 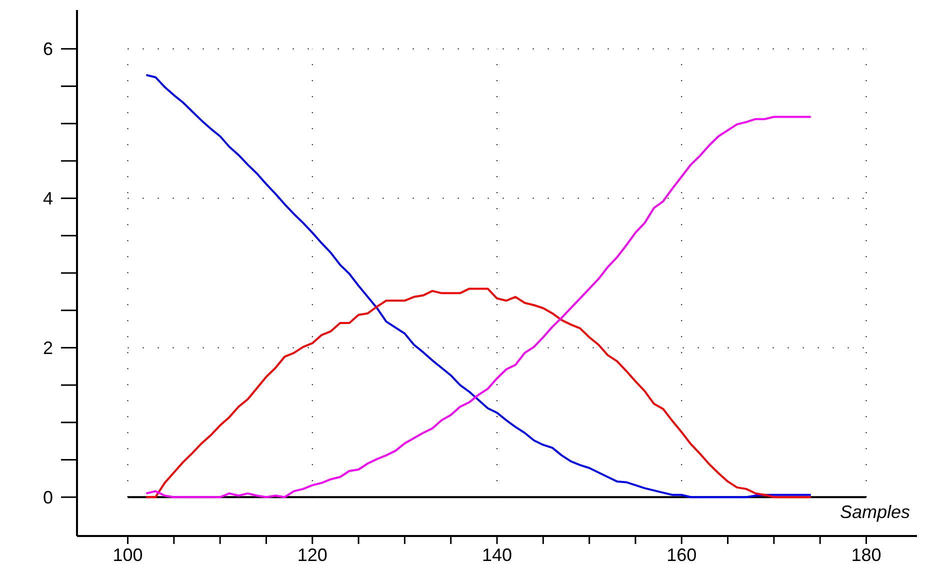 What do you see at coordinates (47, 49) in the screenshot?
I see `y-tick-label: 6` at bounding box center [47, 49].